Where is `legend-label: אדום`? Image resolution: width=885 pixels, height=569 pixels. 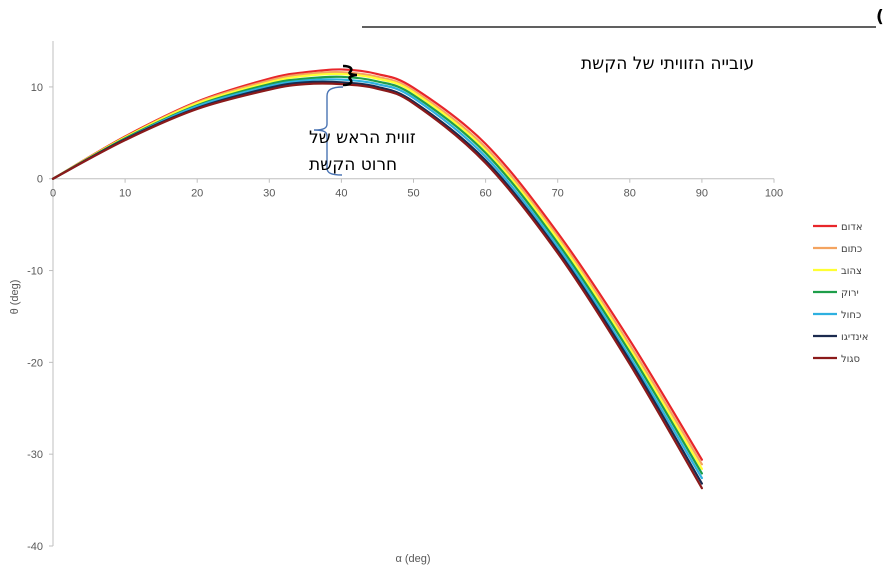
legend-label: אדום is located at coordinates (852, 227).